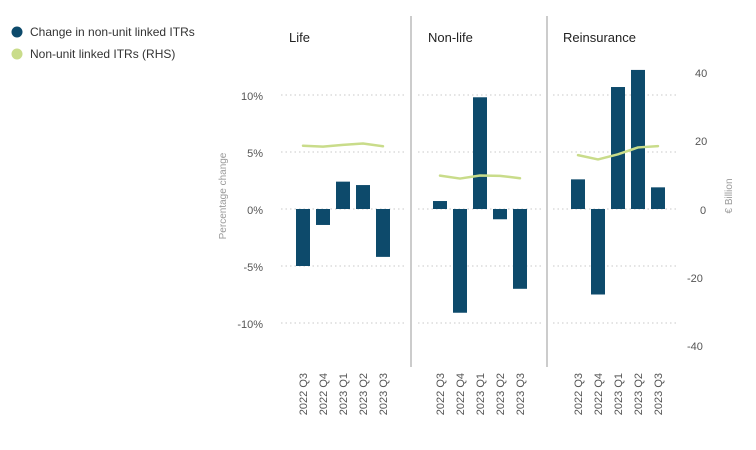 The image size is (756, 450). Describe the element at coordinates (343, 145) in the screenshot. I see `series-line` at that location.